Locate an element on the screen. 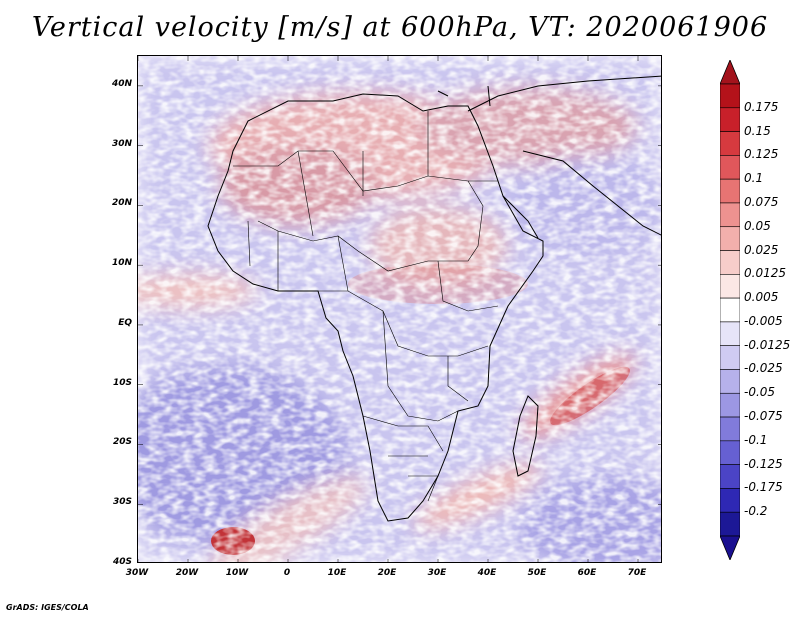  colorbar-level-label: 0.005 is located at coordinates (761, 297).